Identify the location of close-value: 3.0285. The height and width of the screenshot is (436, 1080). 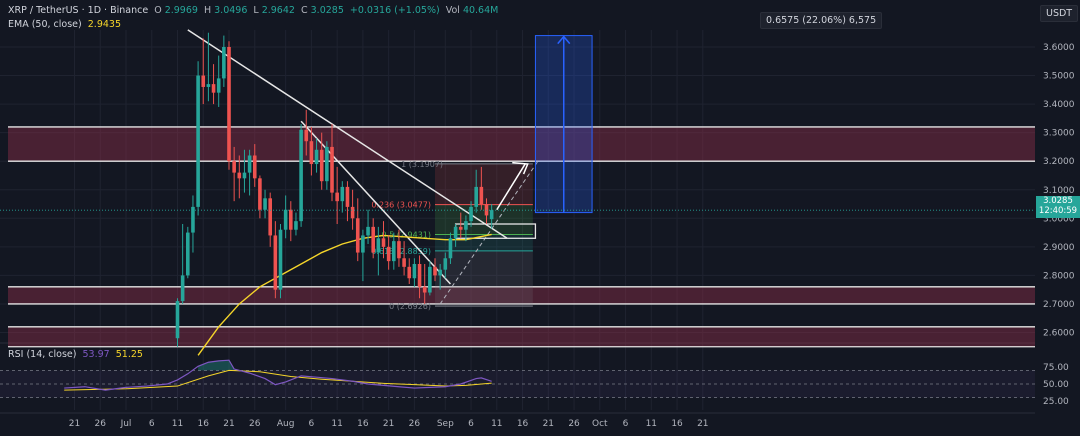
(327, 10).